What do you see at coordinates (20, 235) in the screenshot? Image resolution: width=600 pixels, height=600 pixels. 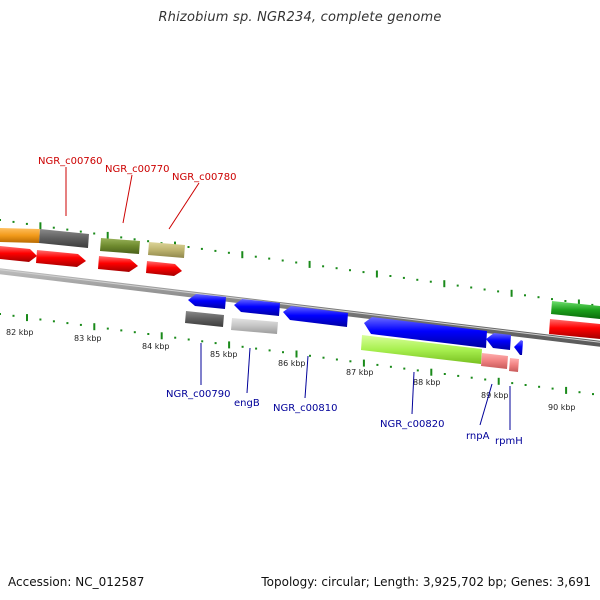 I see `feature-orange-box` at bounding box center [20, 235].